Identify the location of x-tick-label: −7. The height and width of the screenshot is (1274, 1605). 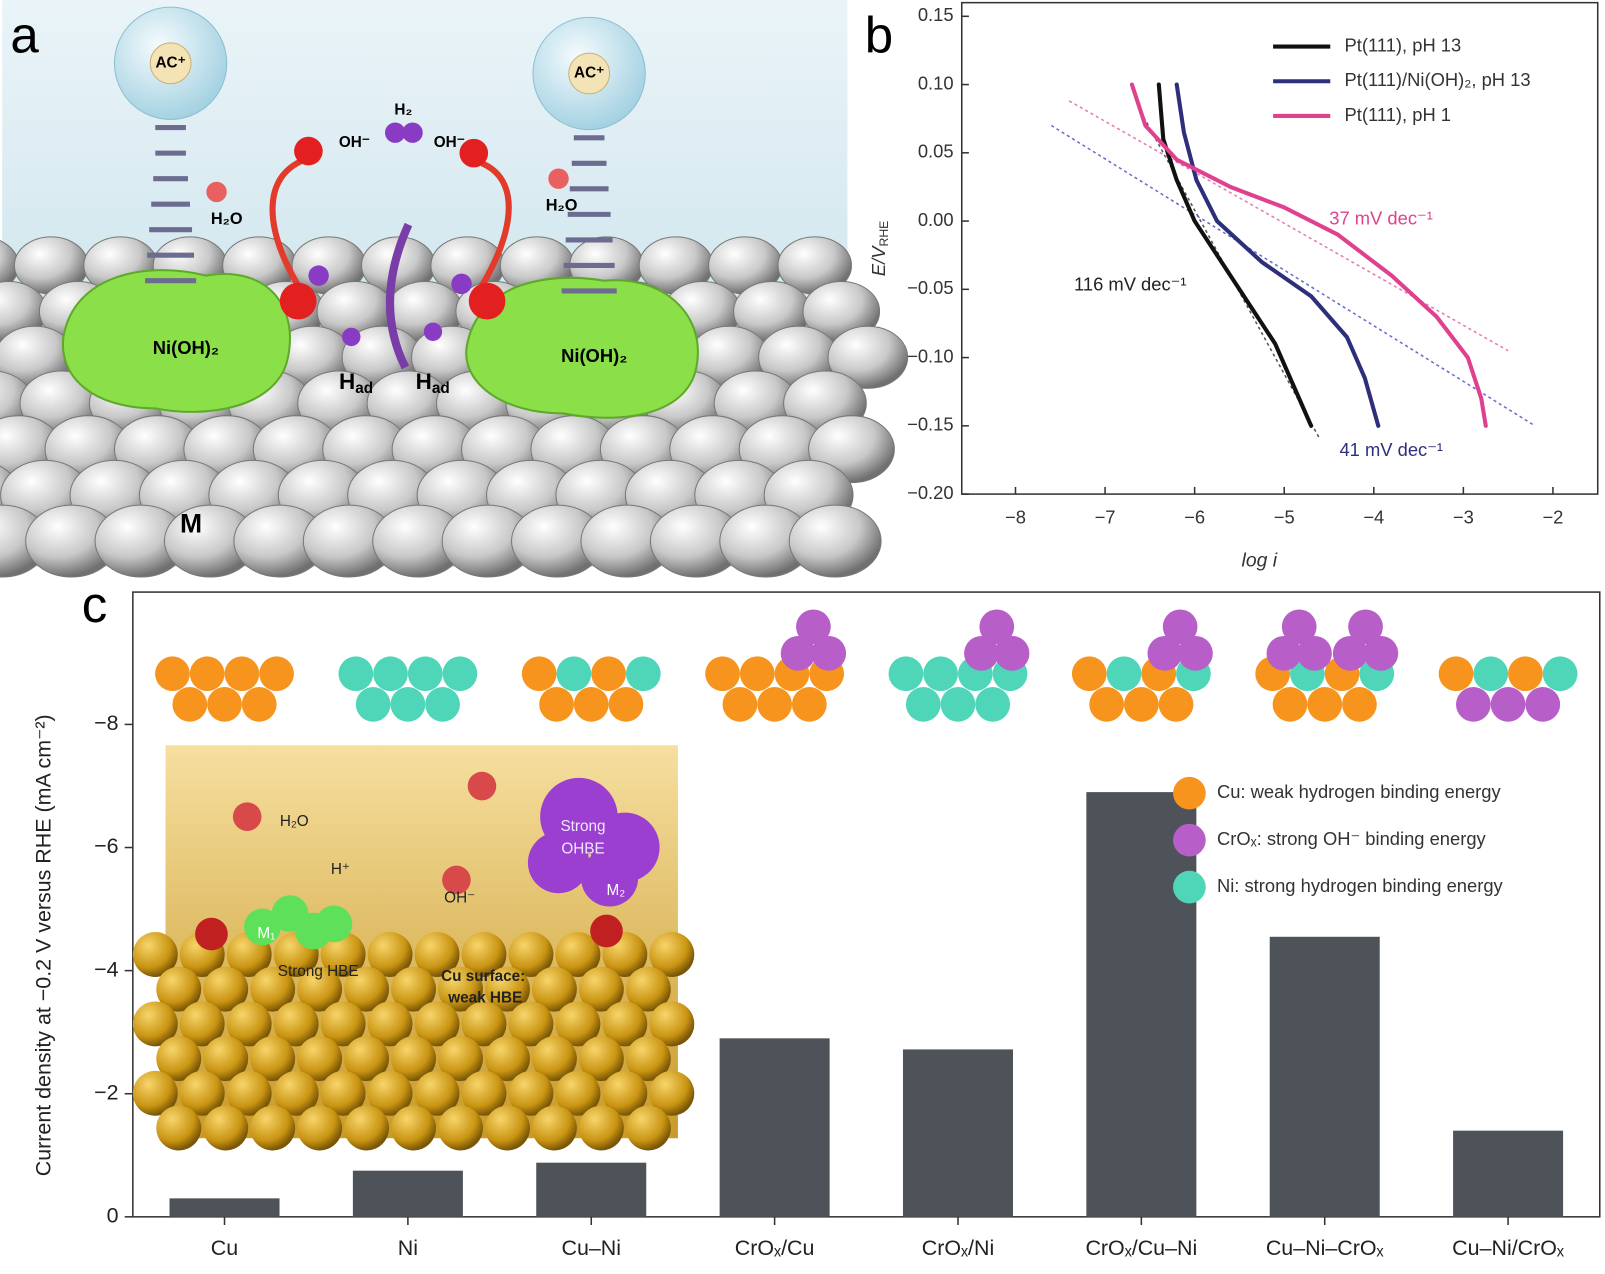
(1105, 516).